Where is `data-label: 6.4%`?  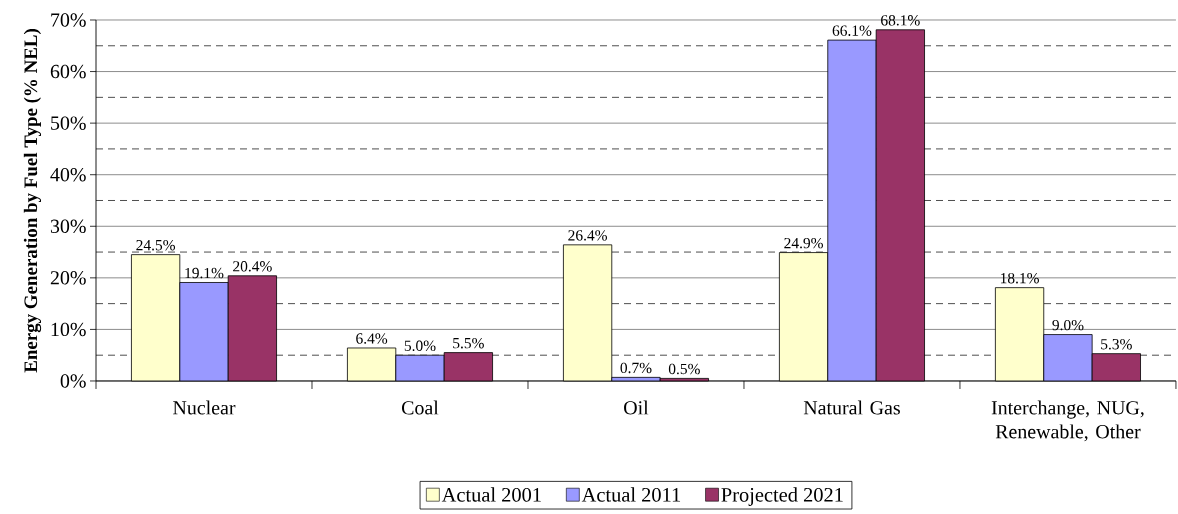
data-label: 6.4% is located at coordinates (372, 338).